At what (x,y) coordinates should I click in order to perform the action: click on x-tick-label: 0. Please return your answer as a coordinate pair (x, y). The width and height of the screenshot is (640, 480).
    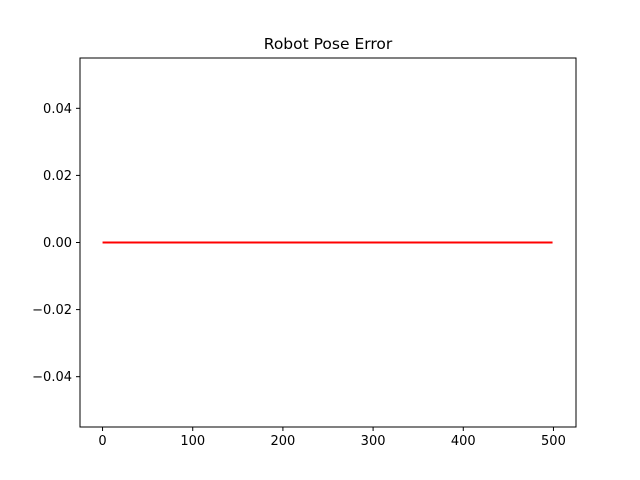
    Looking at the image, I should click on (102, 441).